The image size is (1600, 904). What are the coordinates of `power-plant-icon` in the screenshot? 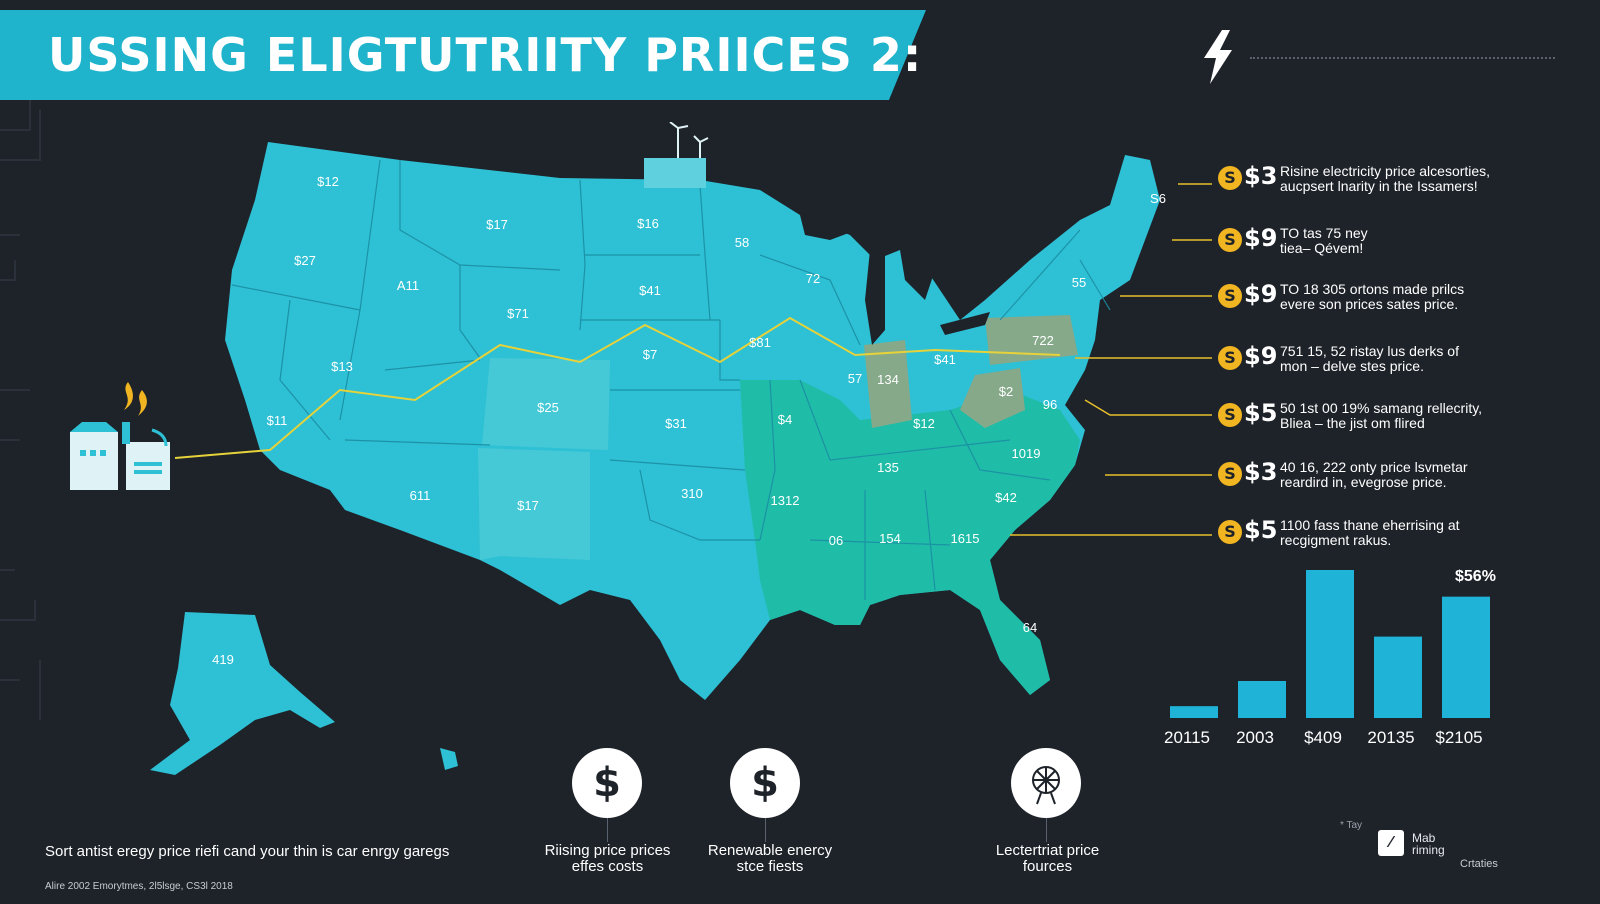 It's located at (120, 436).